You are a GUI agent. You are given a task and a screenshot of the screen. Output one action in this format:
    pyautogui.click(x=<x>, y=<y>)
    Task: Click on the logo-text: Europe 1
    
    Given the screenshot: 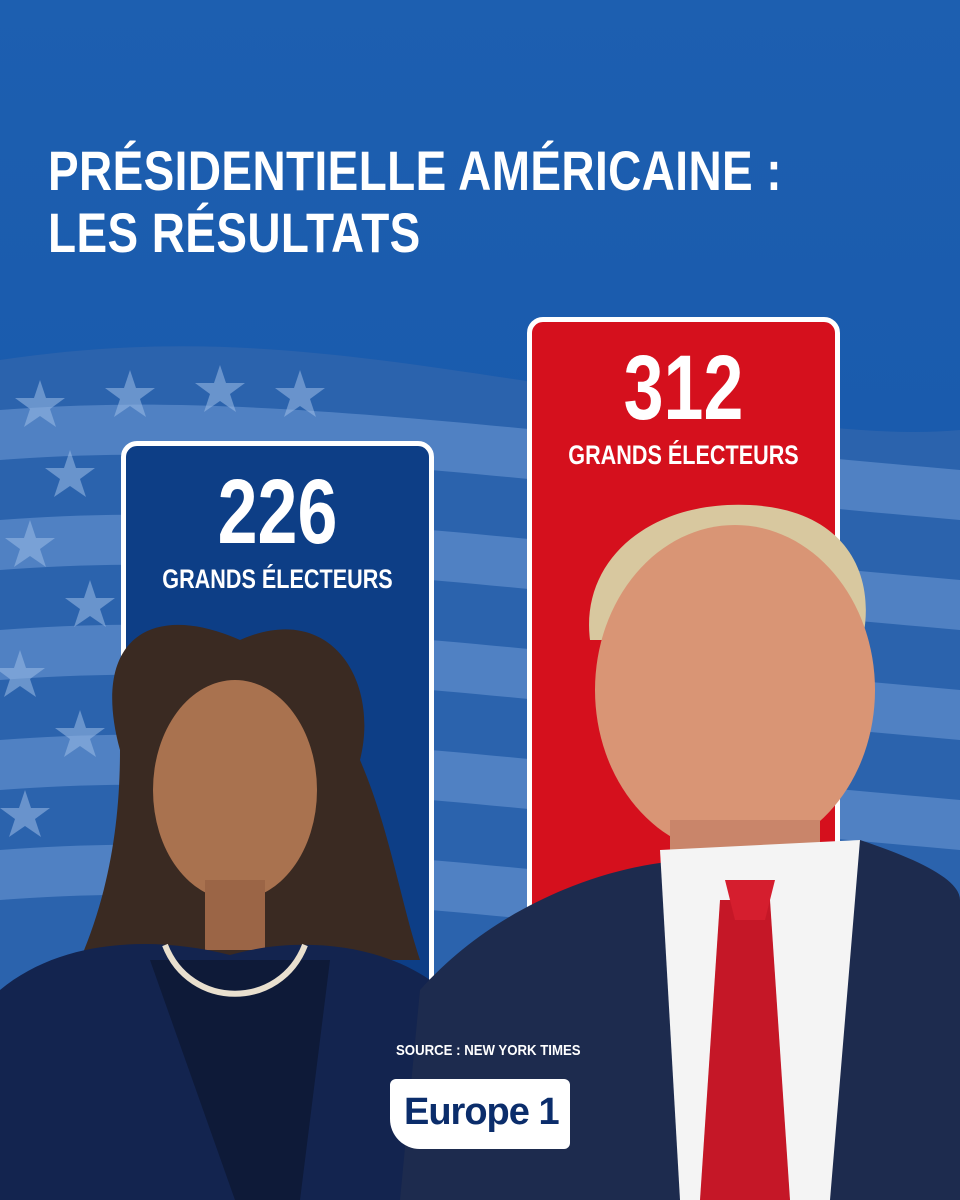 What is the action you would take?
    pyautogui.click(x=482, y=1112)
    